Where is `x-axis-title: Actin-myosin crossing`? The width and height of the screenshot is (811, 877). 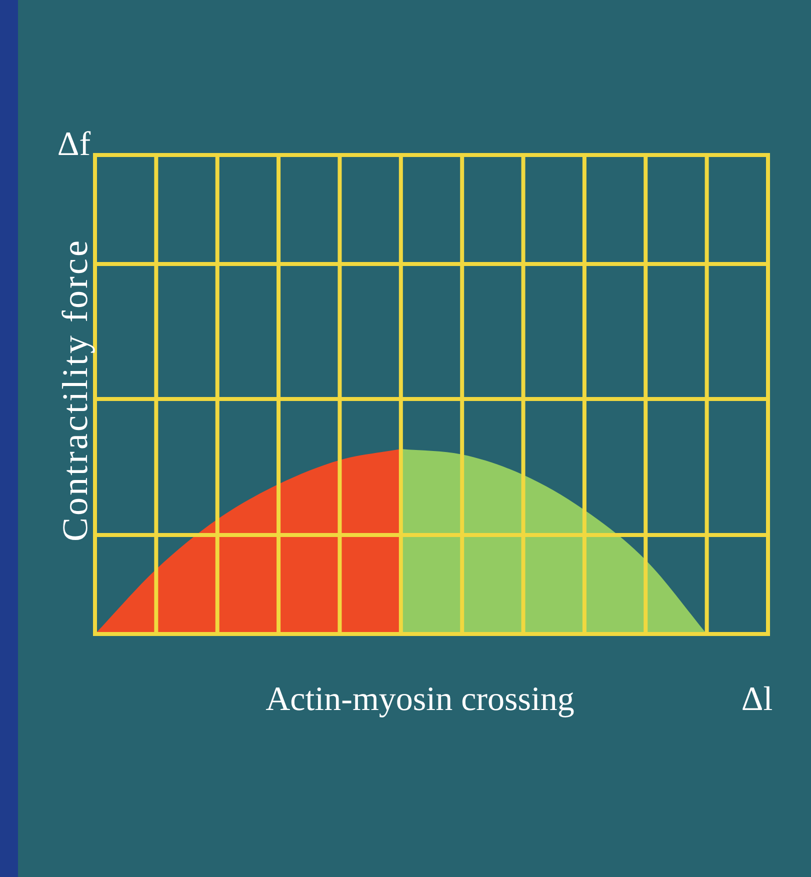
x-axis-title: Actin-myosin crossing is located at coordinates (420, 700).